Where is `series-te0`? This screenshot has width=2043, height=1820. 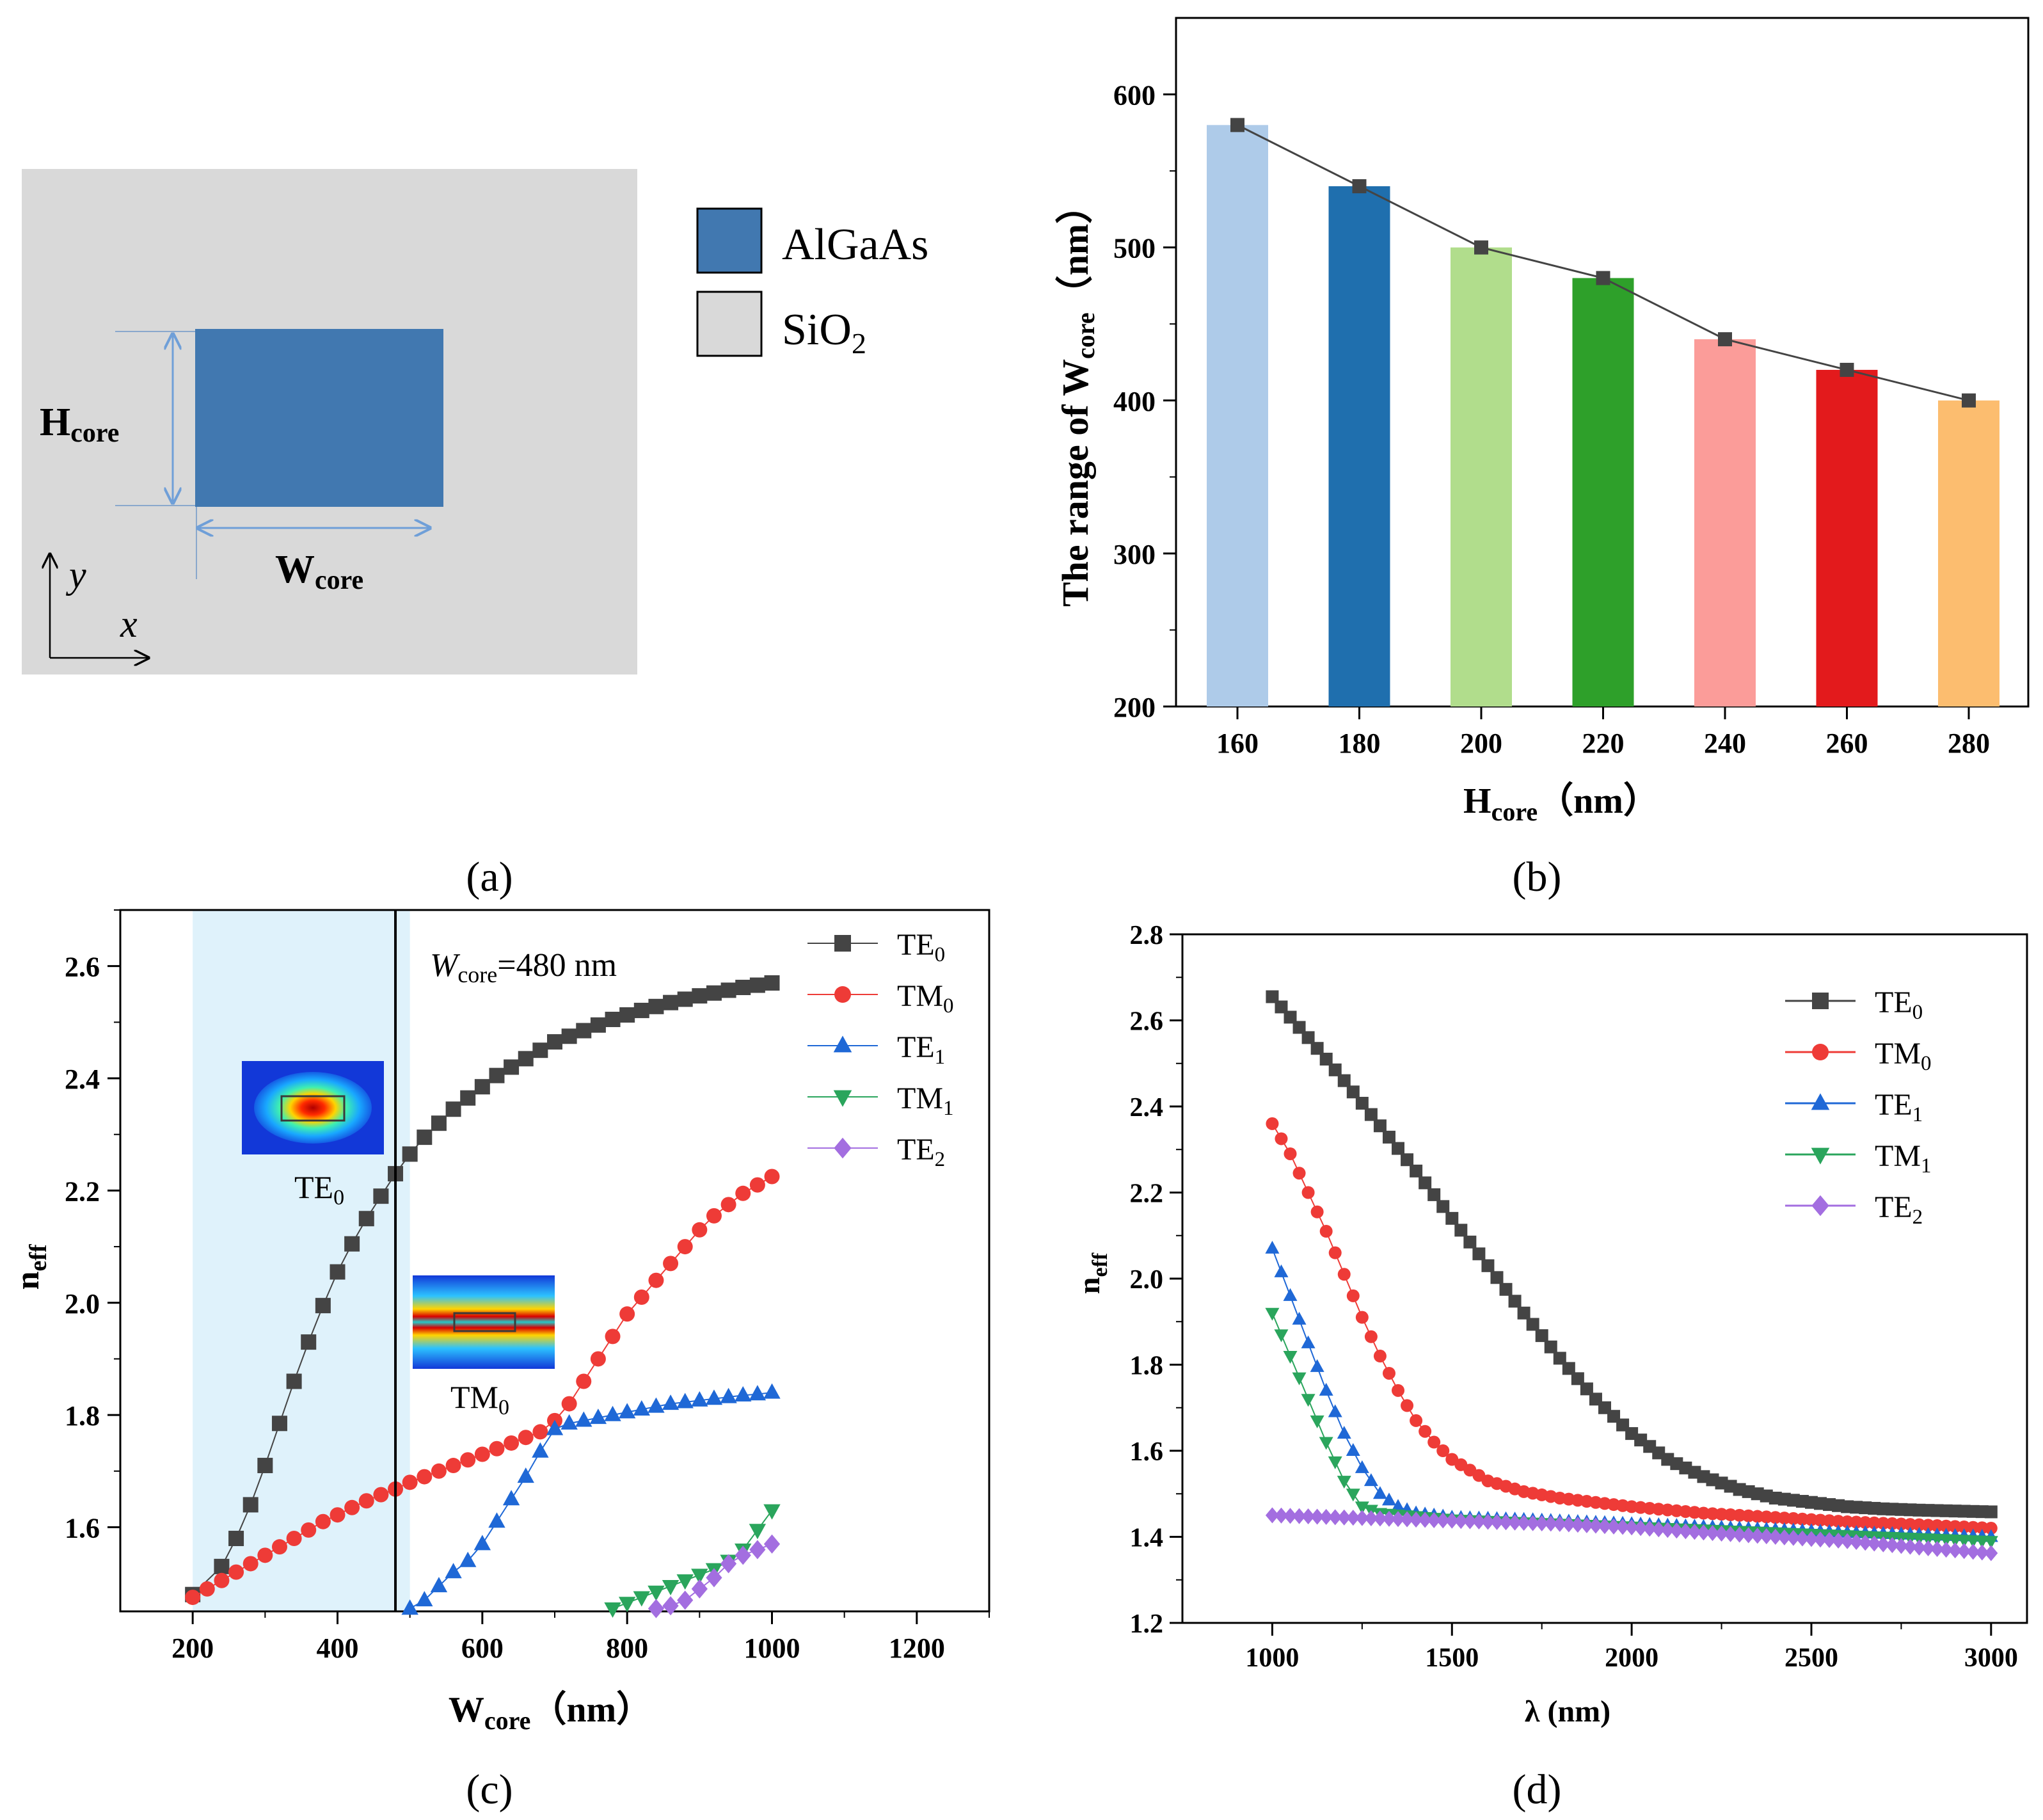 series-te0 is located at coordinates (1632, 1254).